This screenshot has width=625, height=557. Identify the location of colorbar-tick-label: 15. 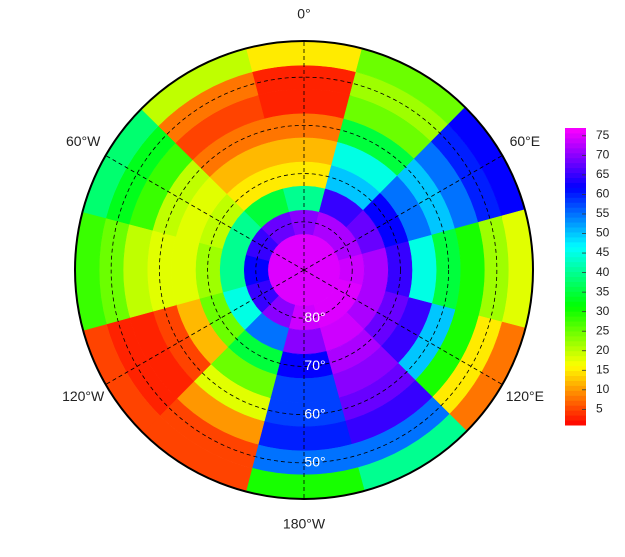
(603, 369).